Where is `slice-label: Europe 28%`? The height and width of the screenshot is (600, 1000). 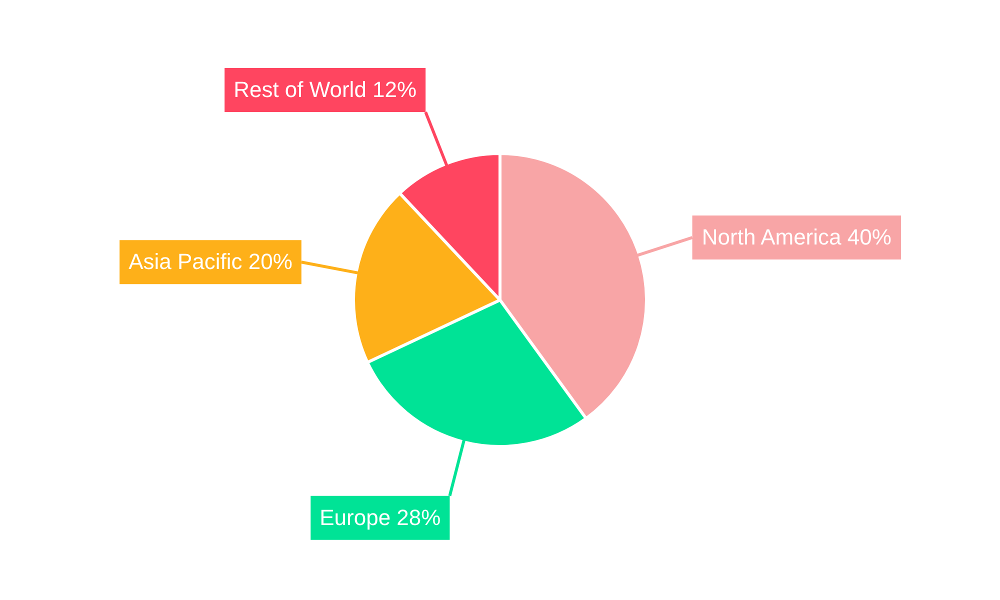
slice-label: Europe 28% is located at coordinates (380, 517).